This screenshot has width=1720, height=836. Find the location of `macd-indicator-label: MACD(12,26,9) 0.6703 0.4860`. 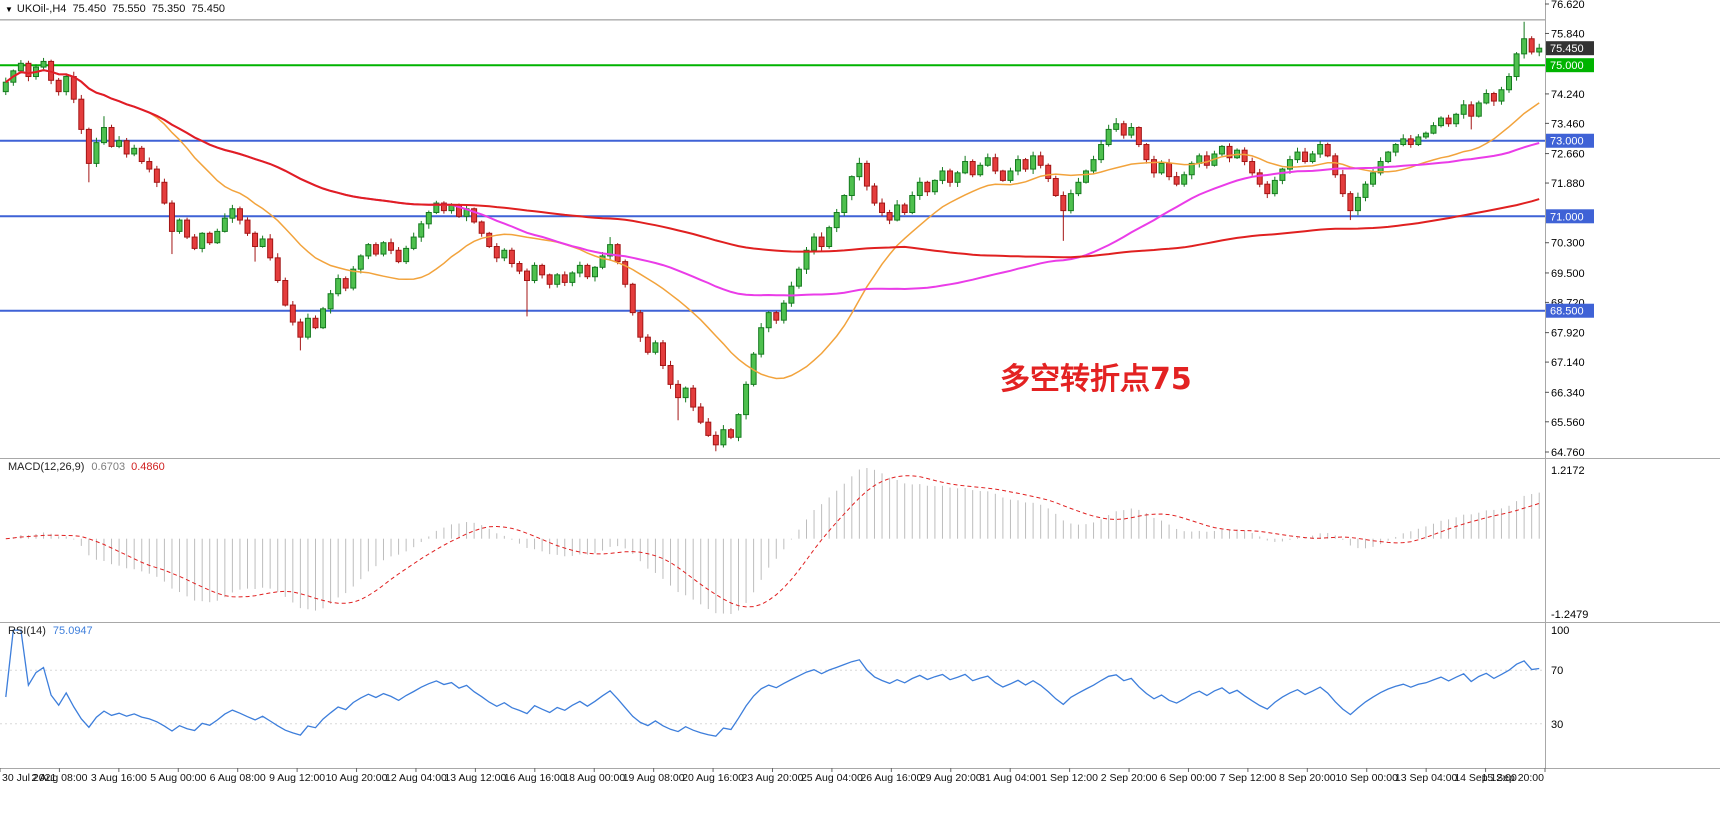

macd-indicator-label: MACD(12,26,9) 0.6703 0.4860 is located at coordinates (86, 467).